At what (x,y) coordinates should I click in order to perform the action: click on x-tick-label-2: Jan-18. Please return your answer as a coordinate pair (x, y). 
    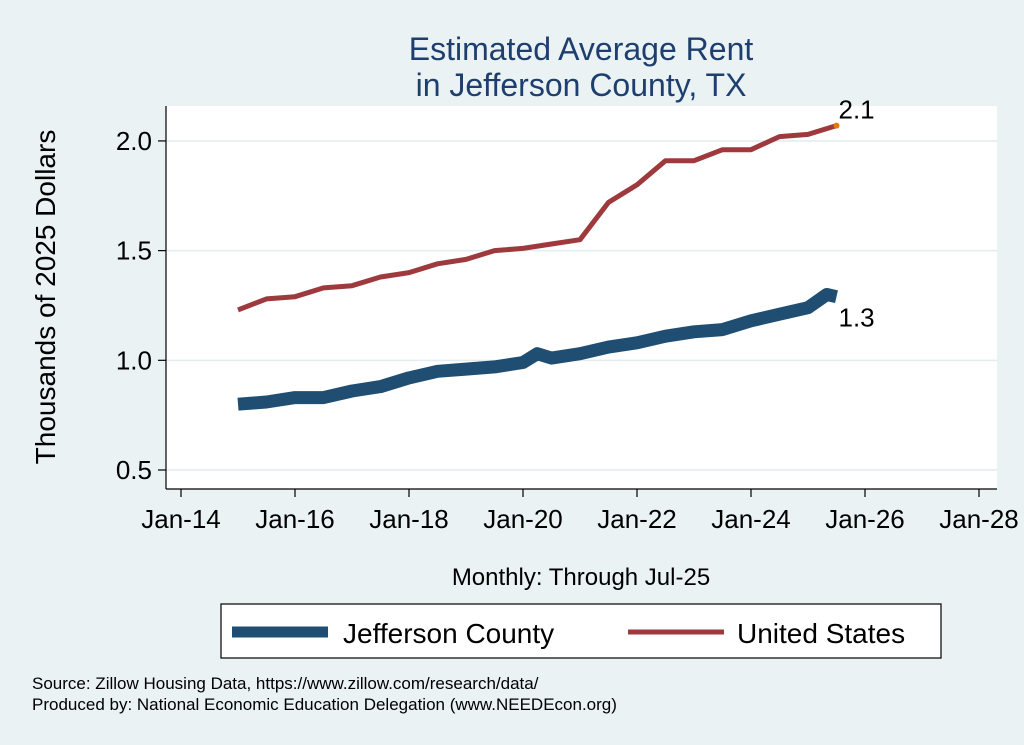
    Looking at the image, I should click on (409, 519).